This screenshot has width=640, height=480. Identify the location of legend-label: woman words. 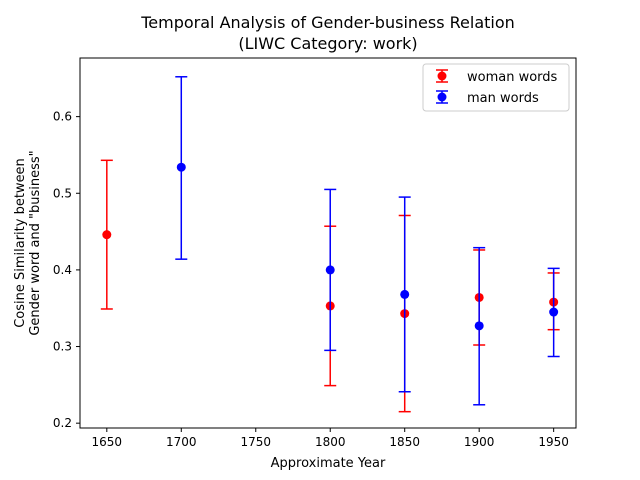
(512, 77).